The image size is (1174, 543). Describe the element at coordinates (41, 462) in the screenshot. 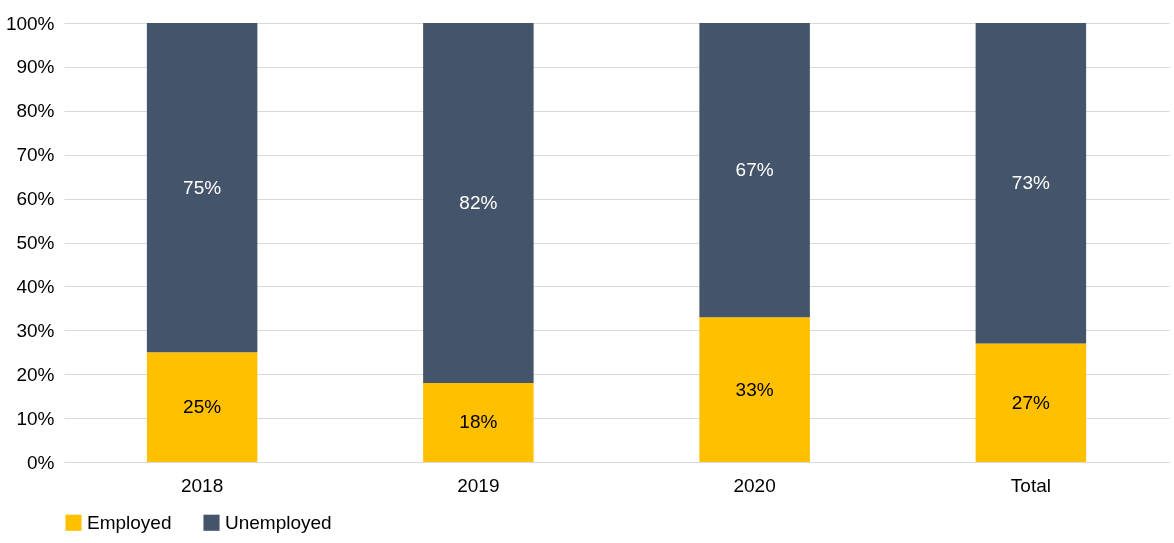

I see `y-tick-label: 0%` at that location.